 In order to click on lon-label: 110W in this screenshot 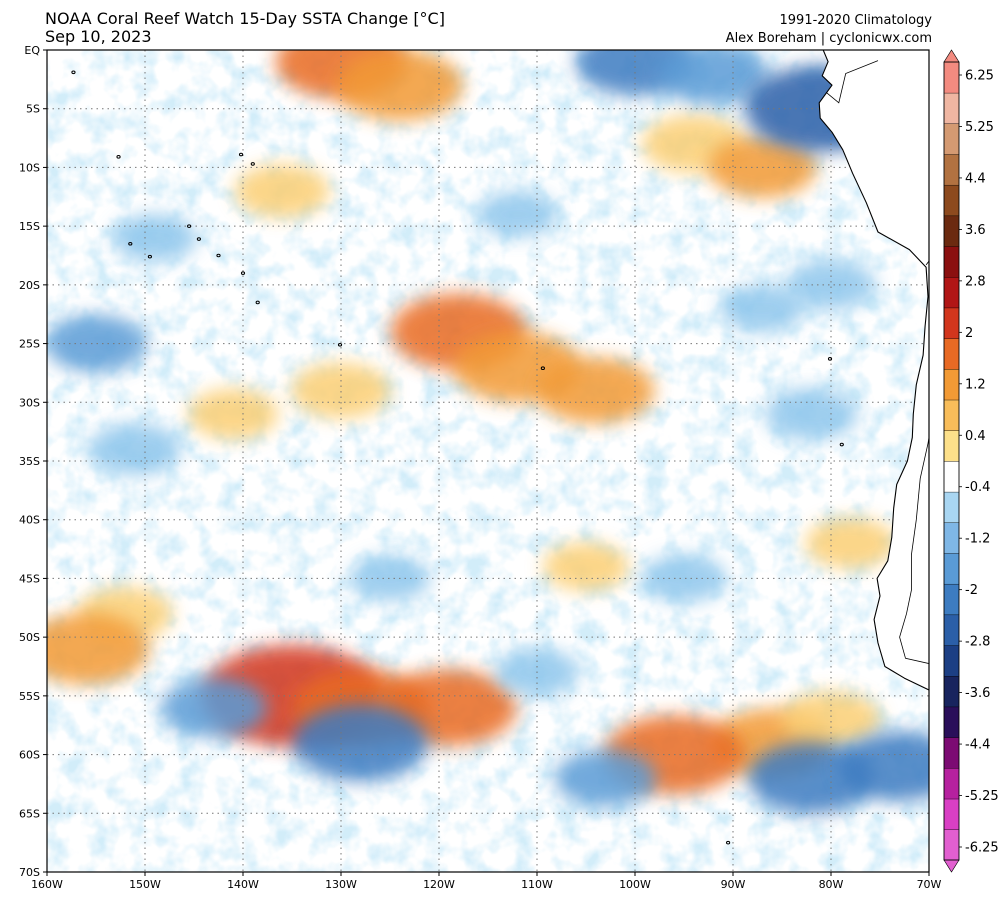, I will do `click(537, 884)`.